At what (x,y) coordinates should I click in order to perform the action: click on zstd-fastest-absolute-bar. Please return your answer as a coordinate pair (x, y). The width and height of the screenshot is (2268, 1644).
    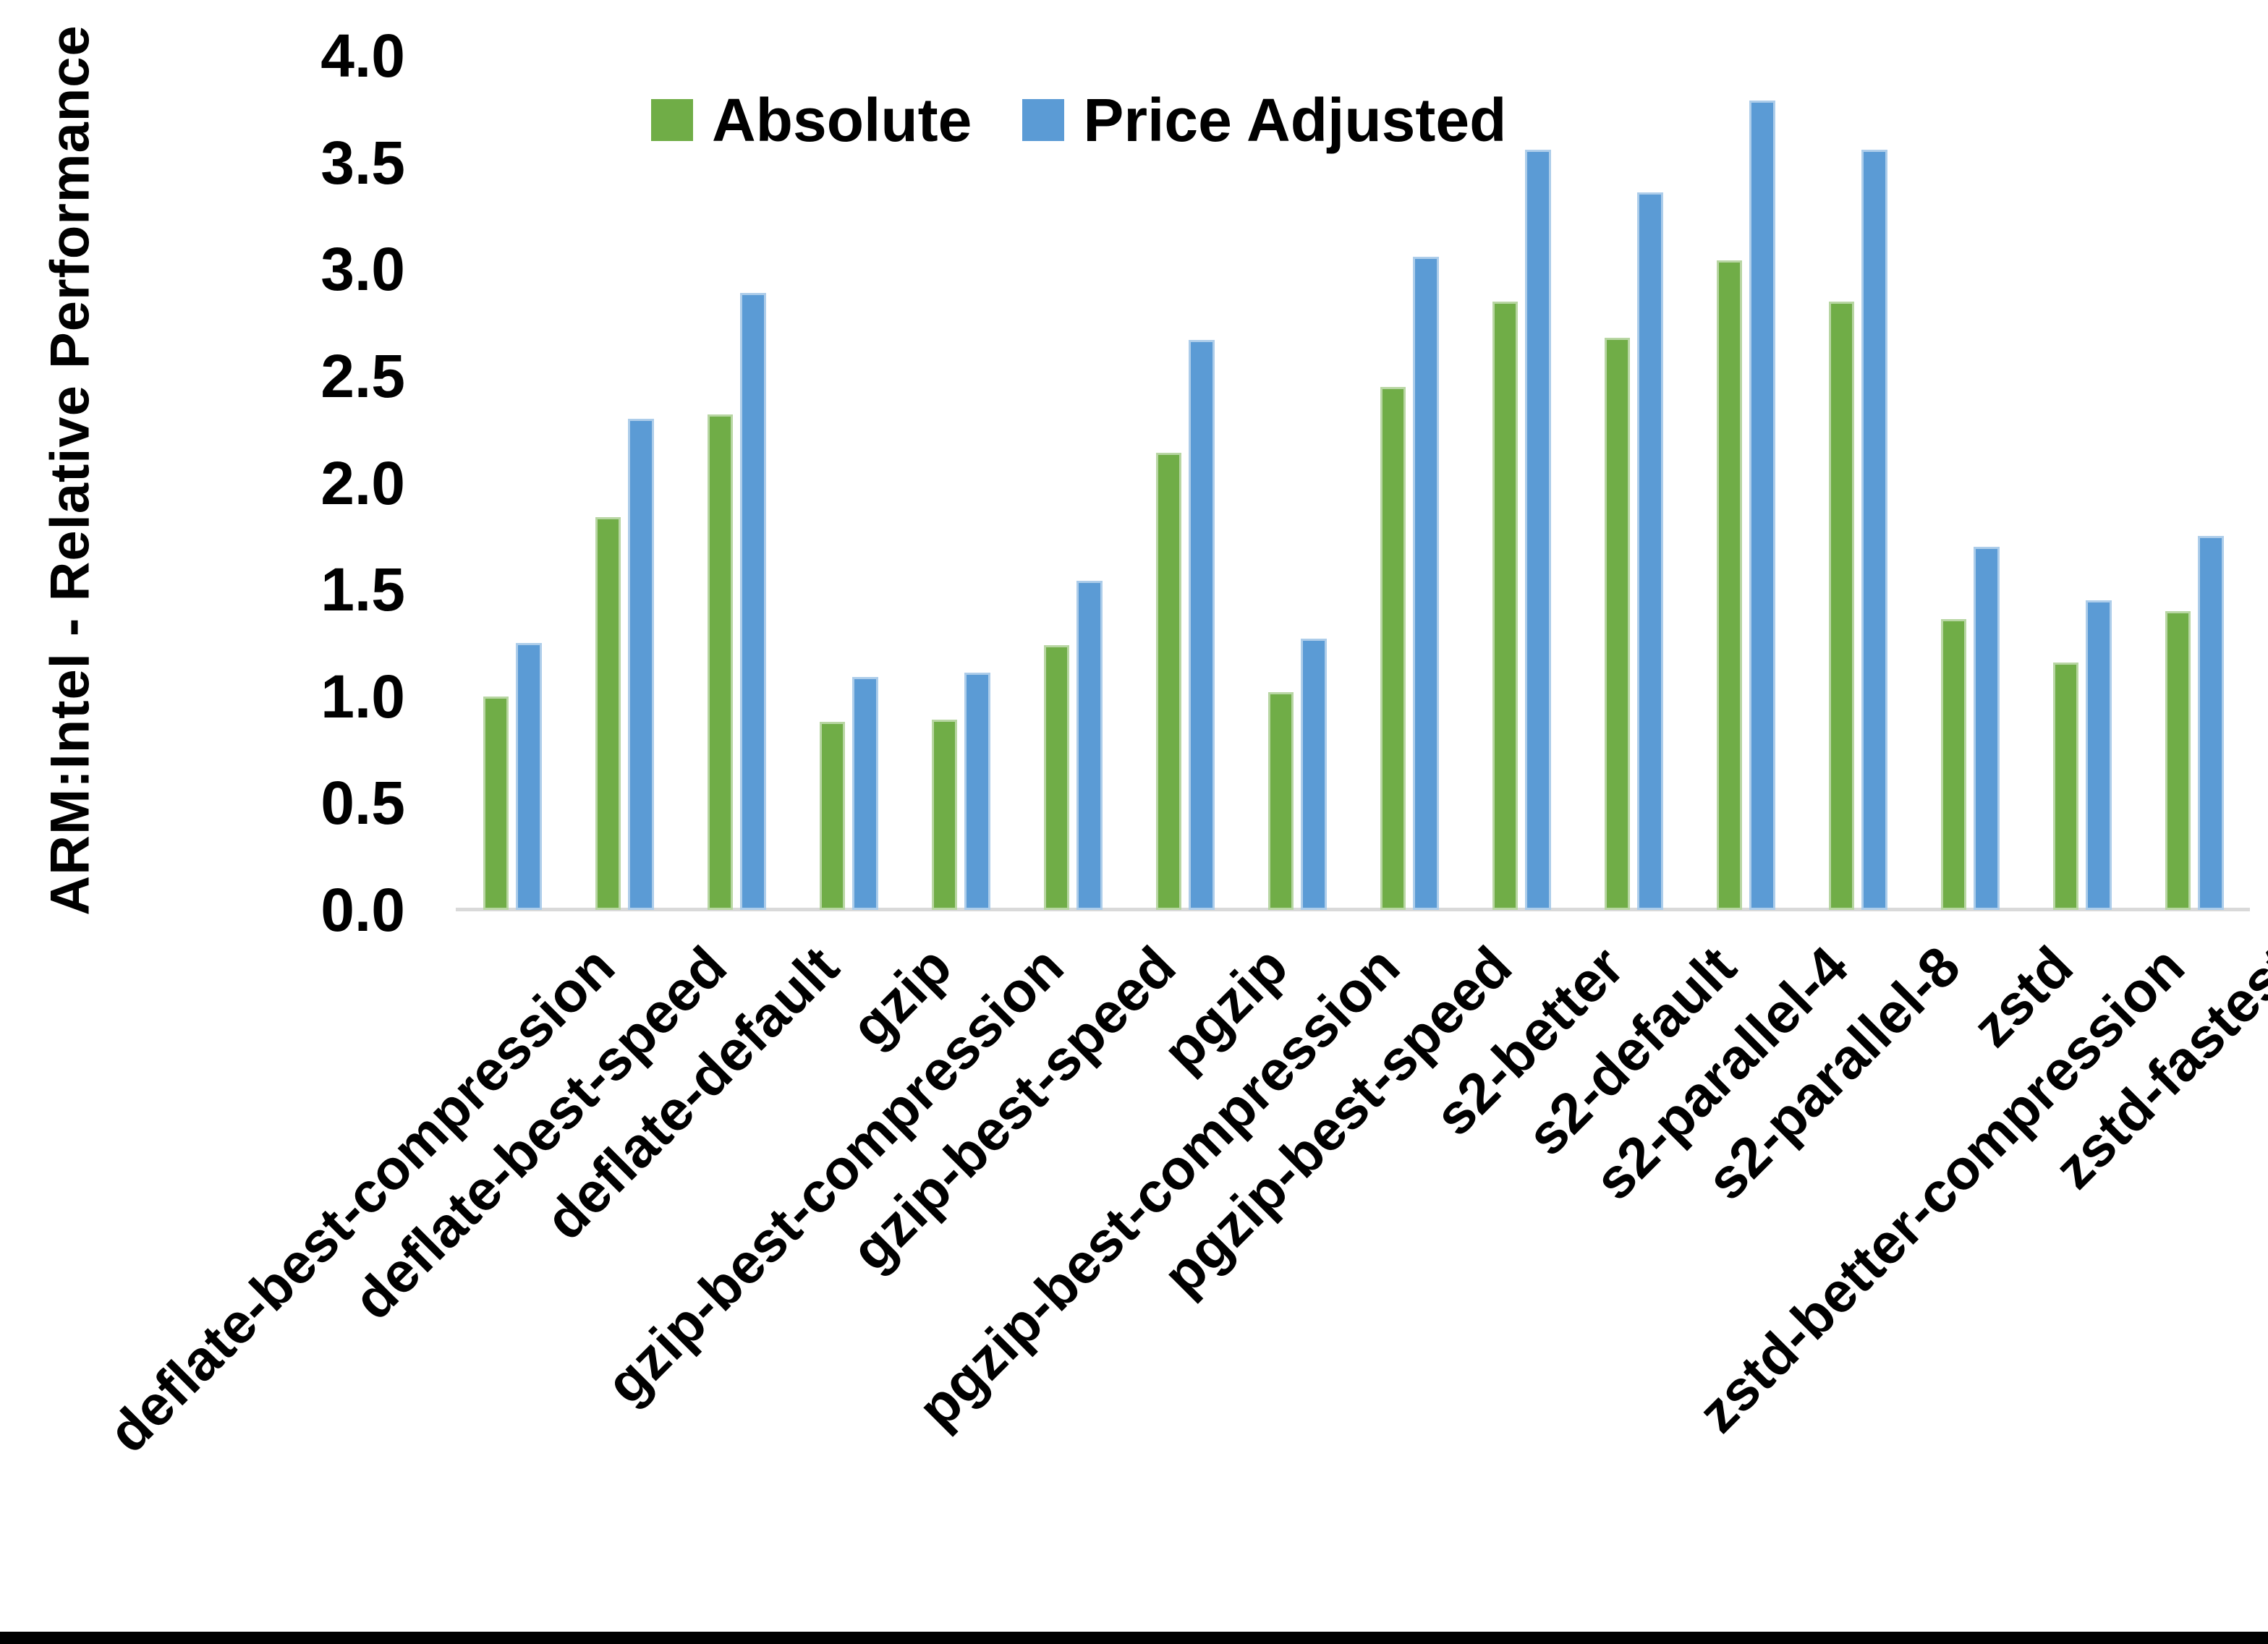
    Looking at the image, I should click on (2178, 760).